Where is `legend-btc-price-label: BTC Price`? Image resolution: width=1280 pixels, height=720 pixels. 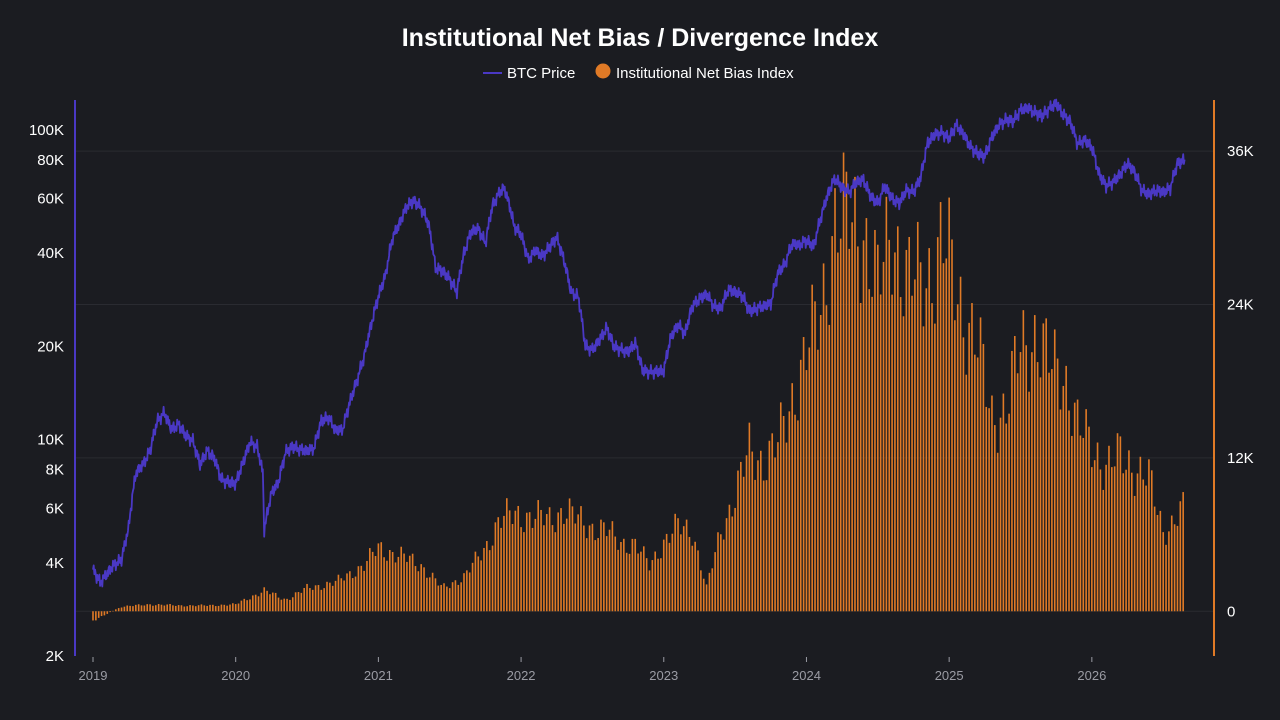
legend-btc-price-label: BTC Price is located at coordinates (541, 73).